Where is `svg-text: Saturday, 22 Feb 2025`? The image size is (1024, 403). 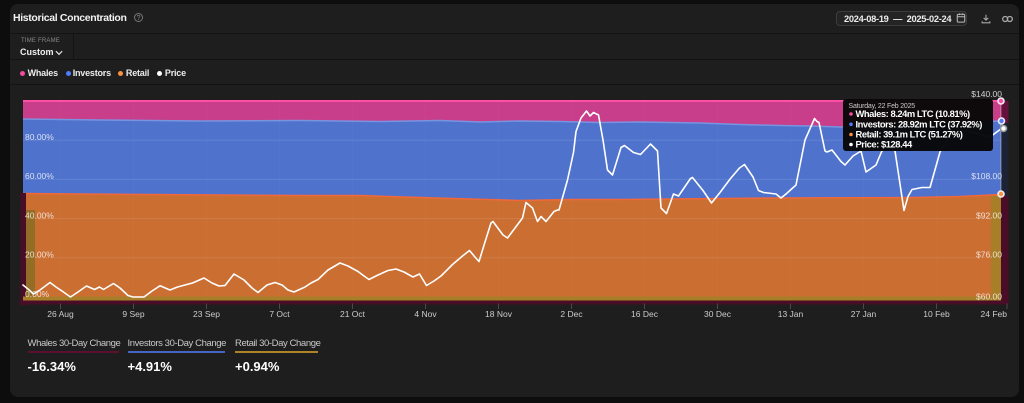 svg-text: Saturday, 22 Feb 2025 is located at coordinates (882, 106).